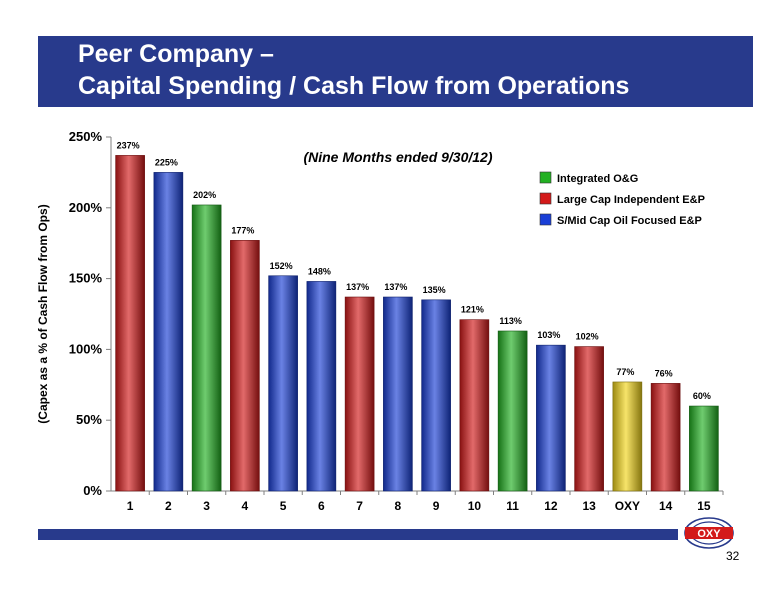 Image resolution: width=776 pixels, height=600 pixels. Describe the element at coordinates (130, 506) in the screenshot. I see `x-tick-label-1: 1` at that location.